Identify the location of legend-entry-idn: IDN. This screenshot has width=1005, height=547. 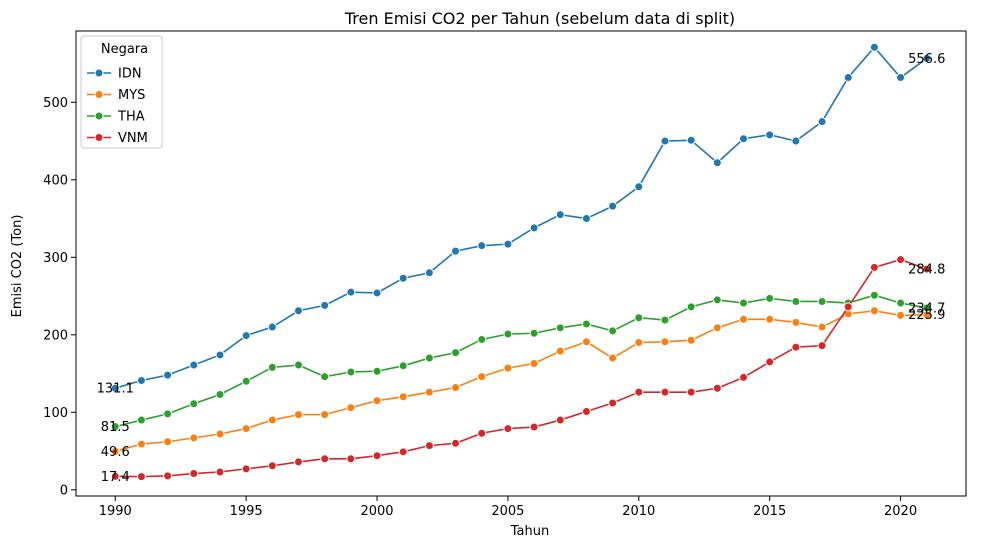
(130, 74).